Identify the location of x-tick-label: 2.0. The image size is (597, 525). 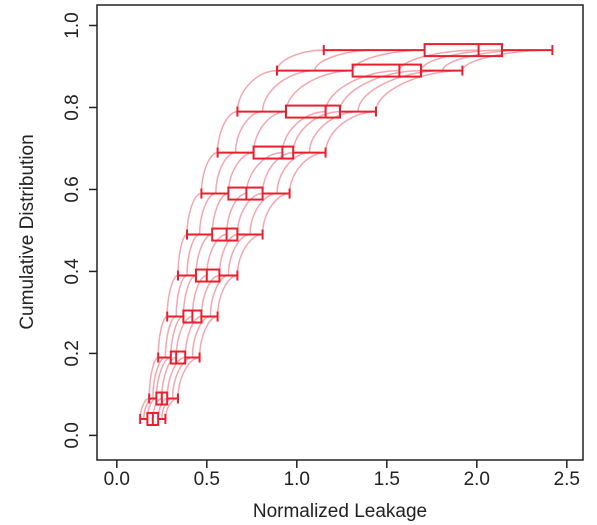
(477, 479).